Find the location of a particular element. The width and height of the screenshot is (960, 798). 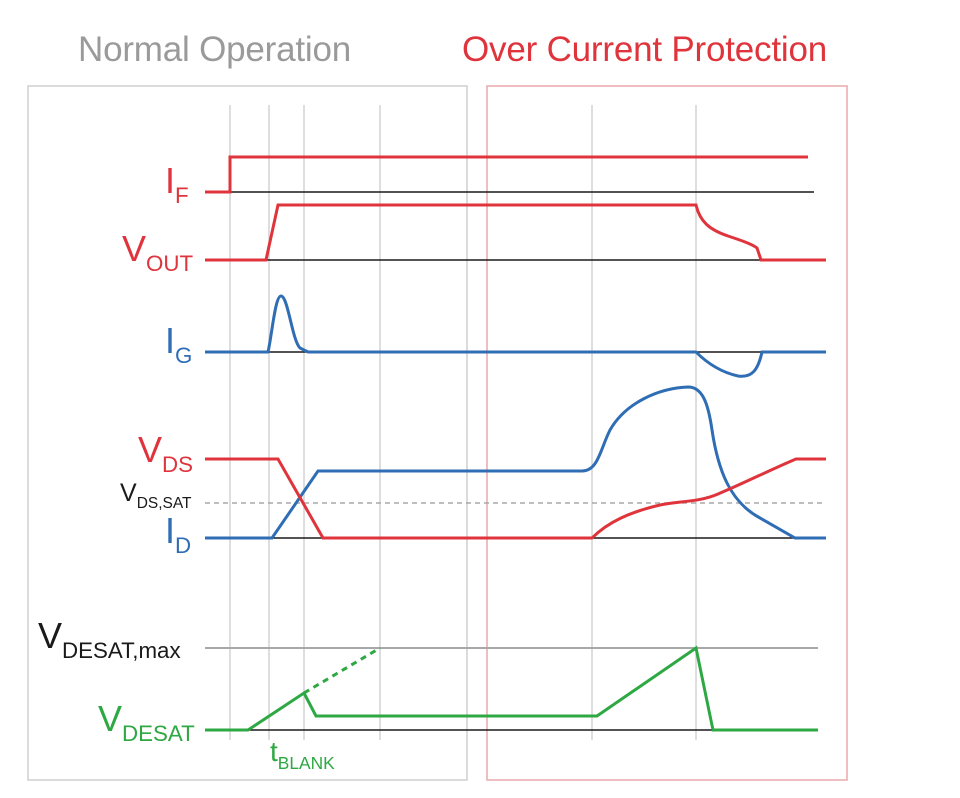

vds-waveform is located at coordinates (515, 498).